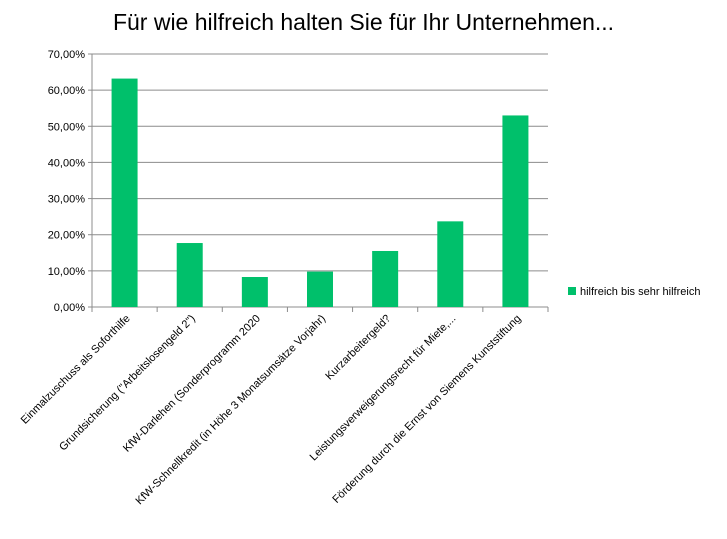 This screenshot has width=727, height=539. I want to click on y-tick-label: 70,00%, so click(67, 55).